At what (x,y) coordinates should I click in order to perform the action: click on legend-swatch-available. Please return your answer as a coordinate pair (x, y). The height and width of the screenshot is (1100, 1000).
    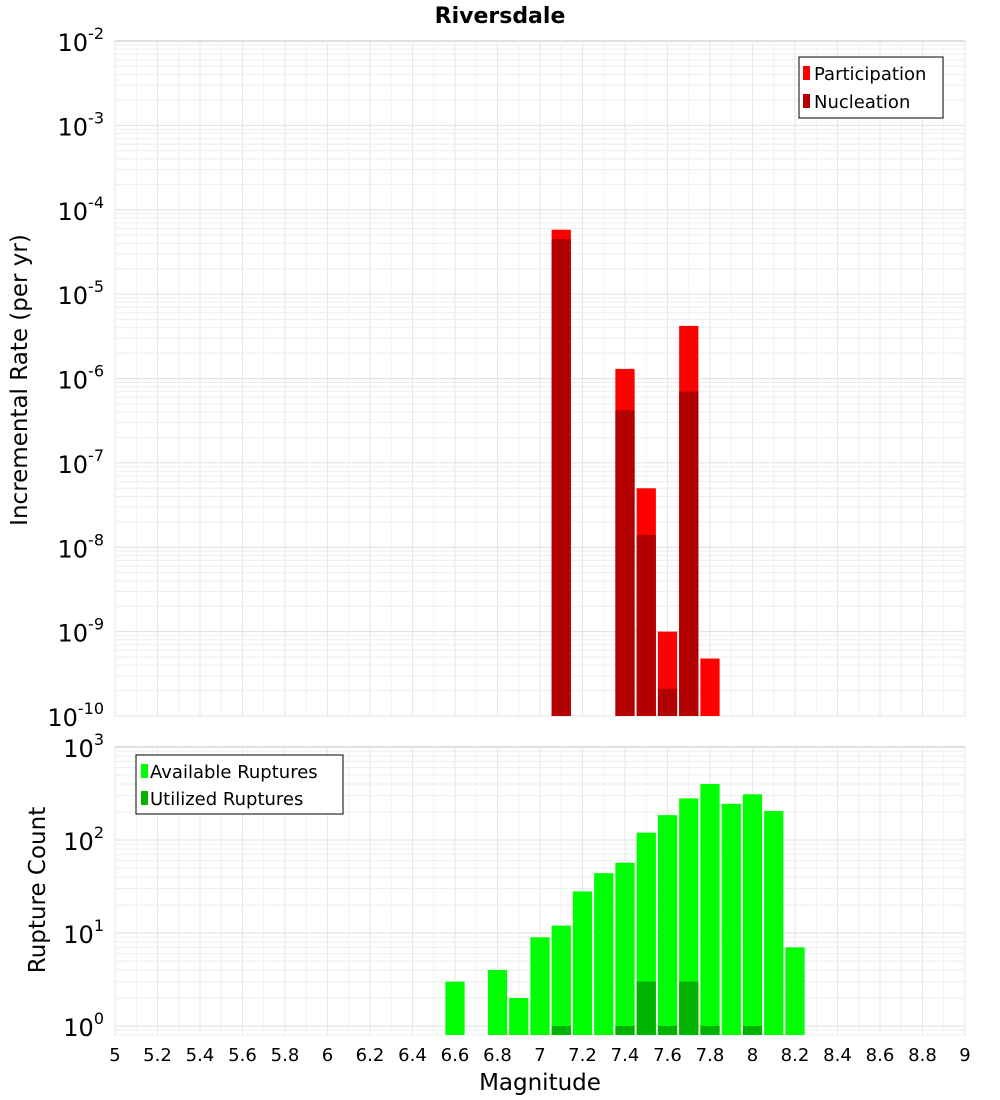
    Looking at the image, I should click on (144, 771).